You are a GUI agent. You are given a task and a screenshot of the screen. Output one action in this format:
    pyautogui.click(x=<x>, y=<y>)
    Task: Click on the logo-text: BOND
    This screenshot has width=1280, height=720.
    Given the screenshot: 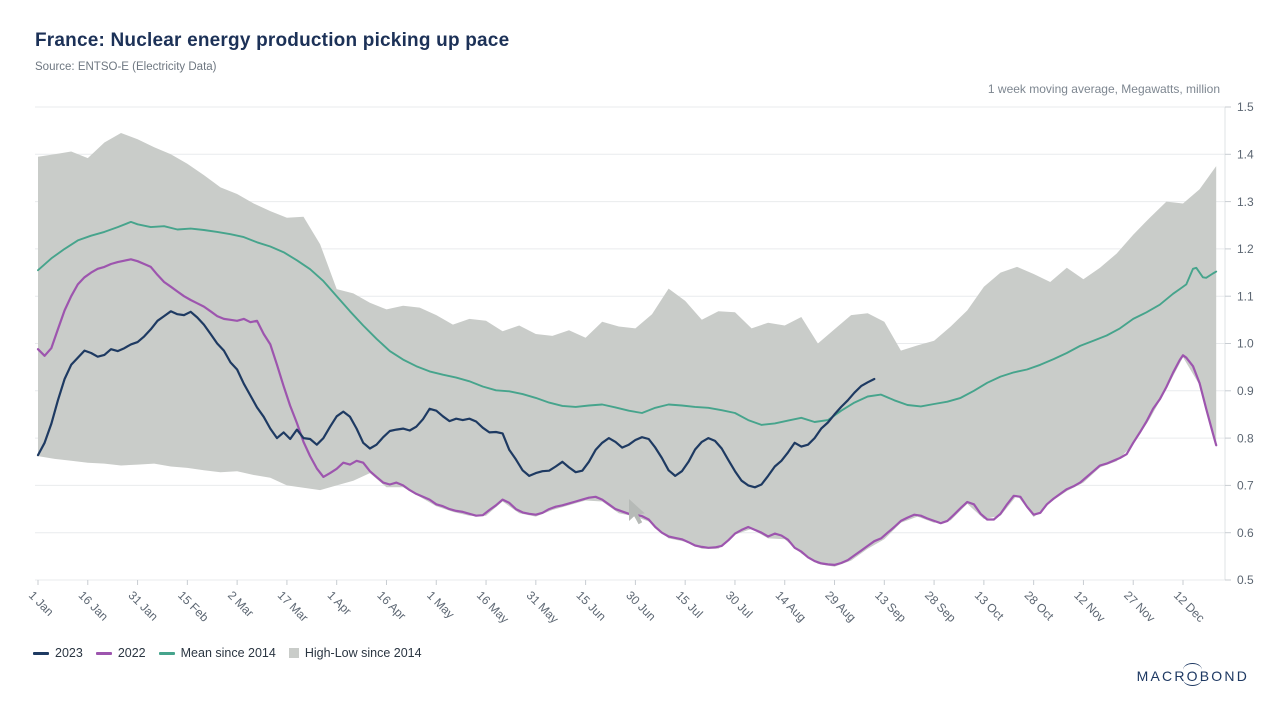 What is the action you would take?
    pyautogui.click(x=1224, y=676)
    